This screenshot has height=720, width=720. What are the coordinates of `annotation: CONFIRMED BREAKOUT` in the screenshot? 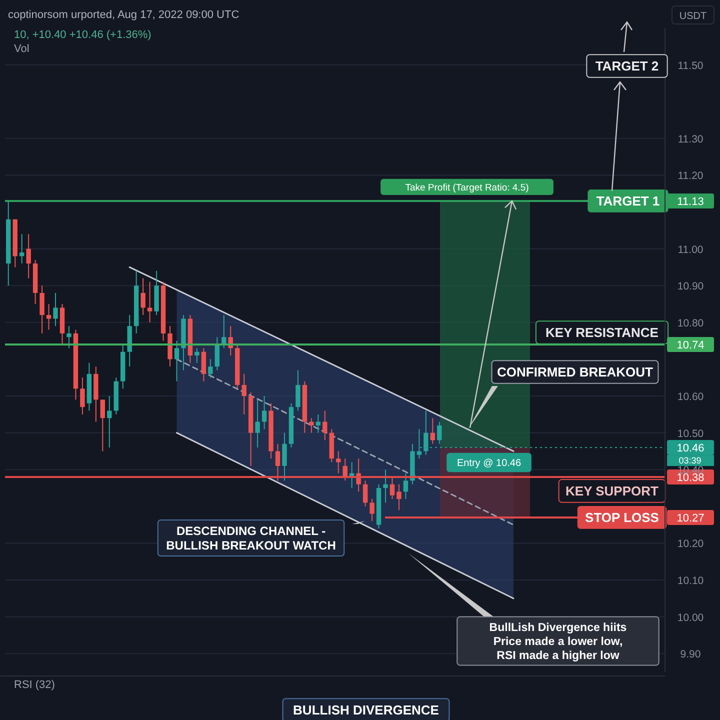 It's located at (575, 372).